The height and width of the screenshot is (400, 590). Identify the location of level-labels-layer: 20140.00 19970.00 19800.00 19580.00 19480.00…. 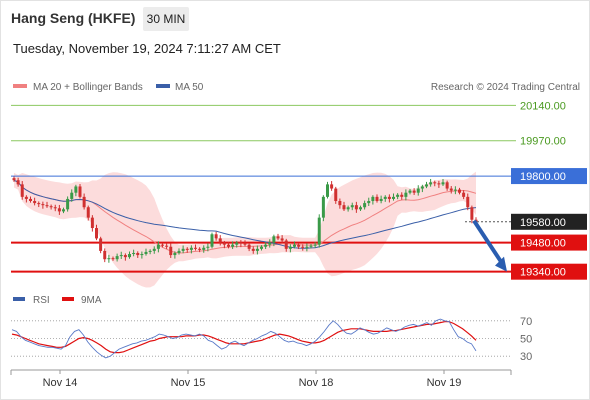
(549, 190).